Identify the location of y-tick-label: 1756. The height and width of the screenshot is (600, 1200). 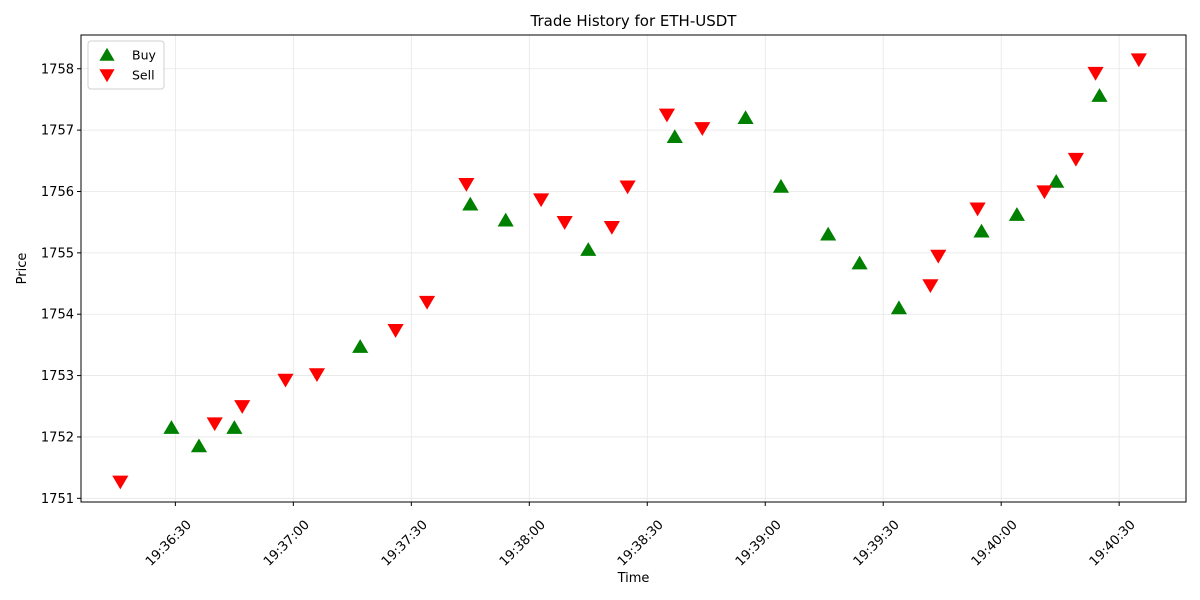
(57, 192).